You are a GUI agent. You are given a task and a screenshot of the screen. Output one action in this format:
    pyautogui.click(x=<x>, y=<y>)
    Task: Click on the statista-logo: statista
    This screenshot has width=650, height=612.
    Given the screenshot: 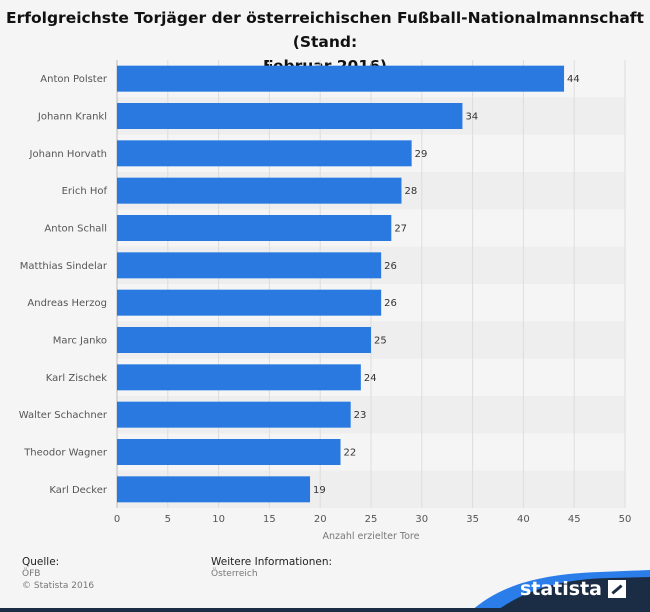 What is the action you would take?
    pyautogui.click(x=573, y=589)
    